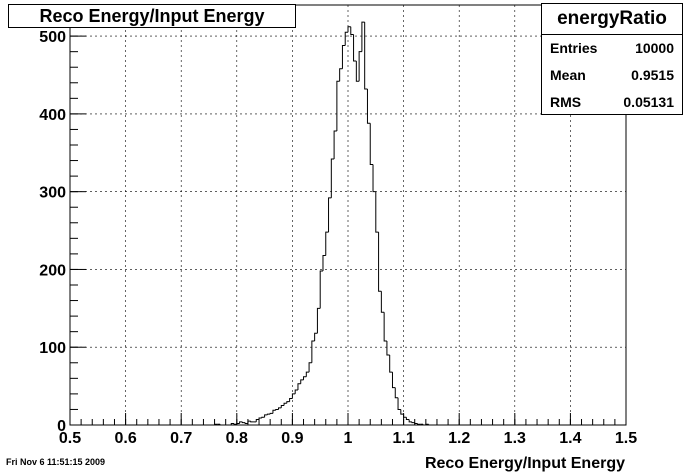 Image resolution: width=696 pixels, height=472 pixels. What do you see at coordinates (152, 16) in the screenshot?
I see `chart-title: Reco Energy/Input Energy` at bounding box center [152, 16].